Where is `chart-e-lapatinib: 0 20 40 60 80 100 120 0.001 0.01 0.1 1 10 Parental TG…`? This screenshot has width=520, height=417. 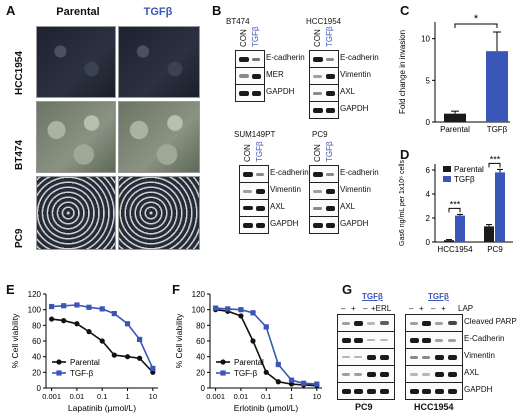 chart-e-lapatinib: 0 20 40 60 80 100 120 0.001 0.01 0.1 1 10 Parental TG… is located at coordinates (84, 351).